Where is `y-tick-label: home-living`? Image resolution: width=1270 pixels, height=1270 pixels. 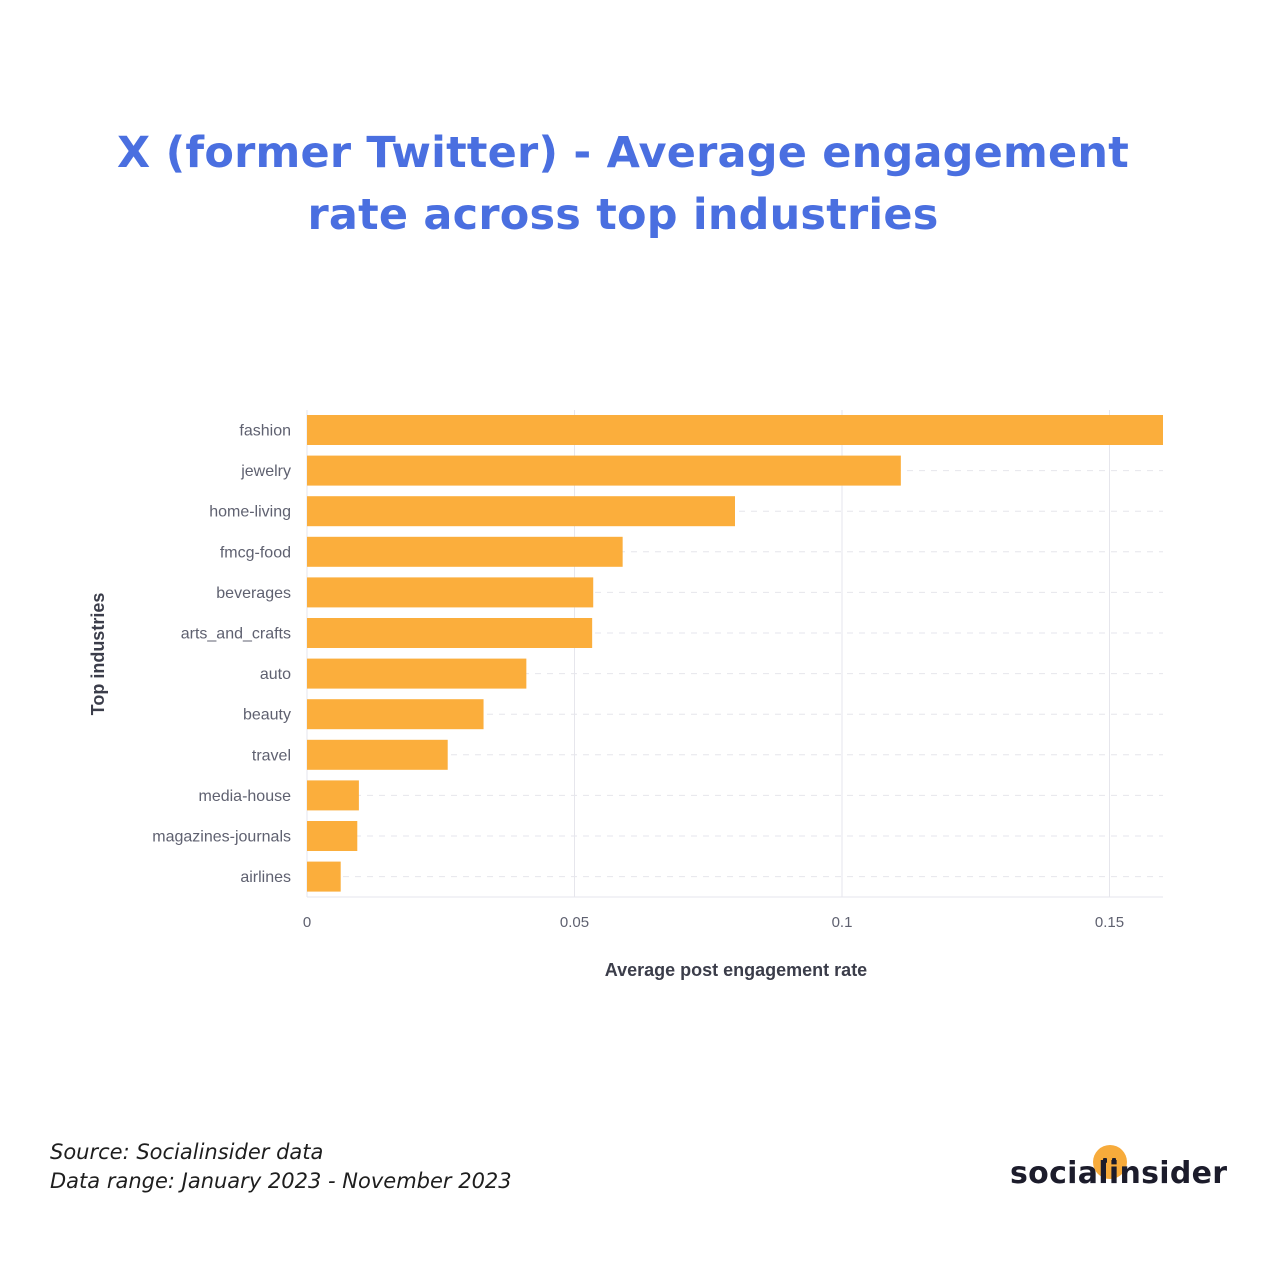 y-tick-label: home-living is located at coordinates (250, 512).